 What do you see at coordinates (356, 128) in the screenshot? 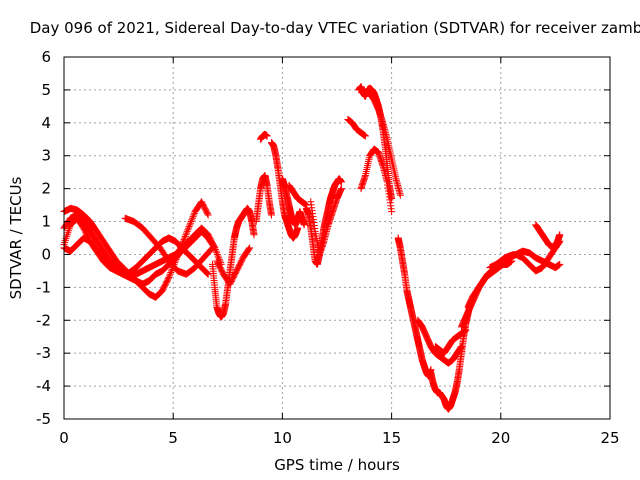
I see `series-track-o` at bounding box center [356, 128].